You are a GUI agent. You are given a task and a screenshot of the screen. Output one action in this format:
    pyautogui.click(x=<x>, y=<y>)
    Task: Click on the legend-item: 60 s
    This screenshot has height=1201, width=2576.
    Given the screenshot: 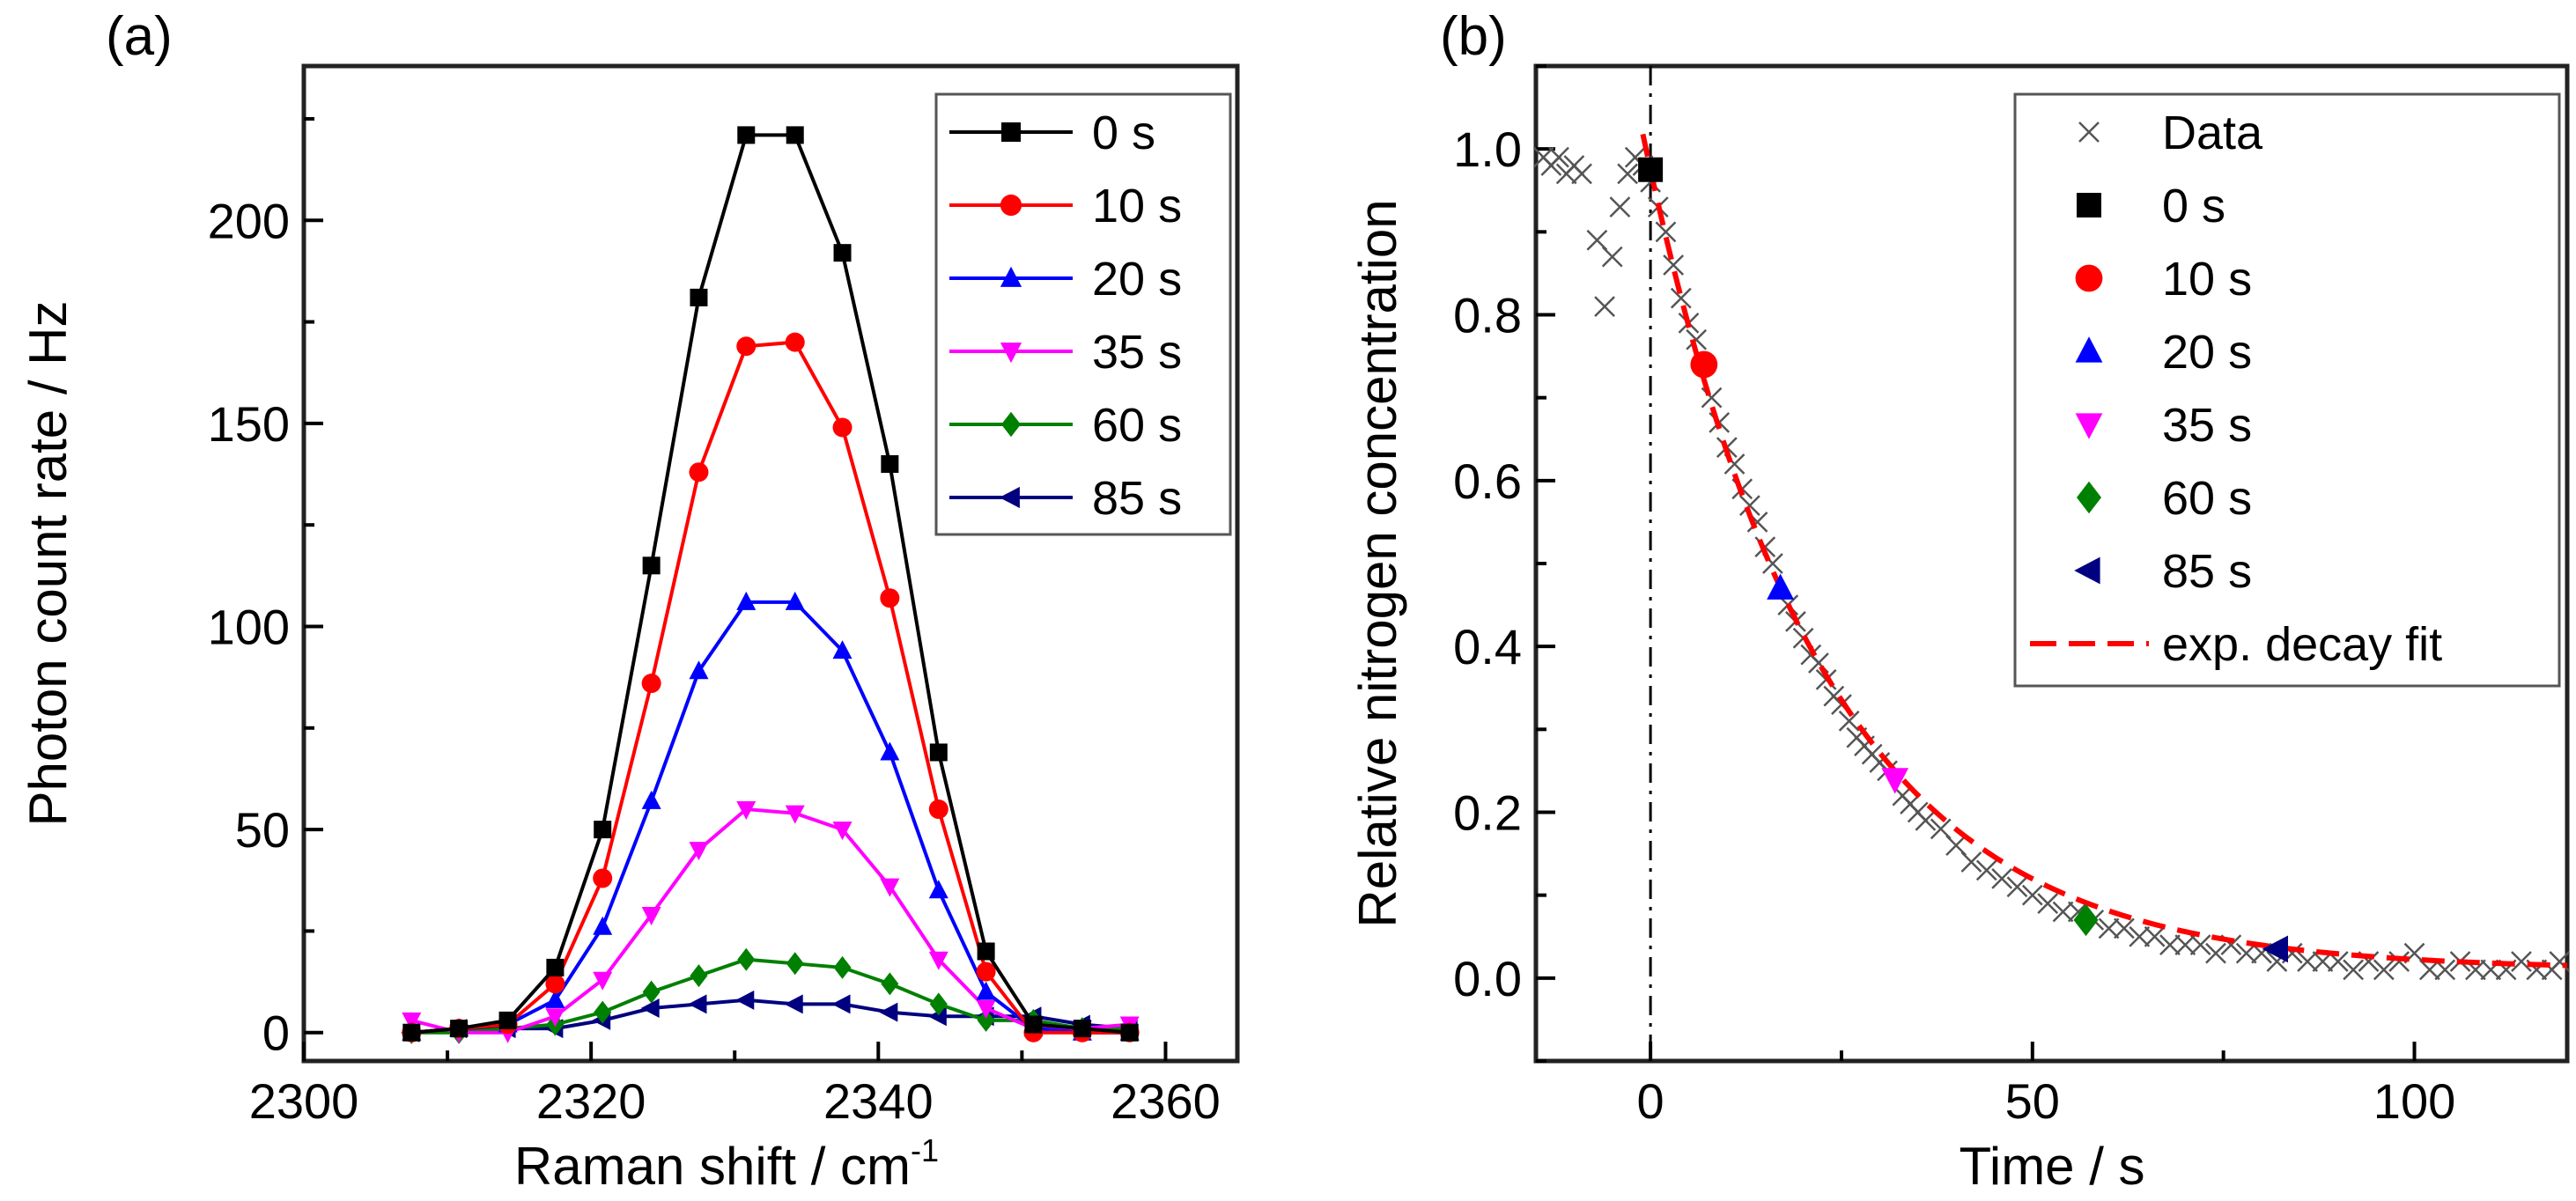 What is the action you would take?
    pyautogui.click(x=1065, y=425)
    